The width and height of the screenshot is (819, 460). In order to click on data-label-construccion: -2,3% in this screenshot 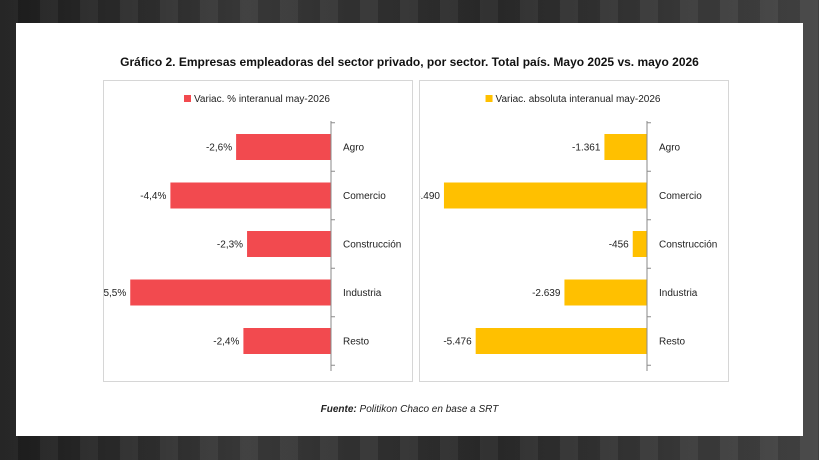, I will do `click(230, 245)`.